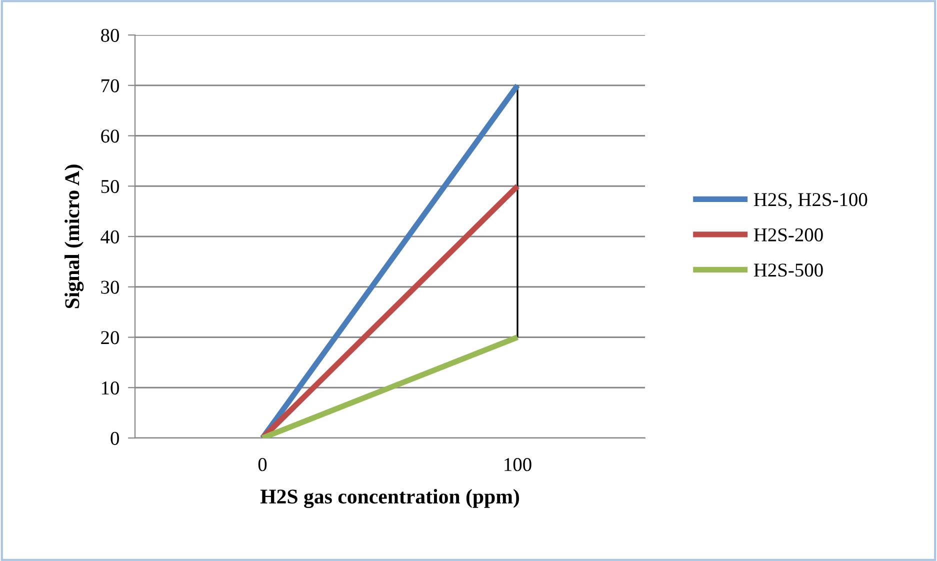 The image size is (937, 561). What do you see at coordinates (110, 35) in the screenshot?
I see `y-tick-label: 80` at bounding box center [110, 35].